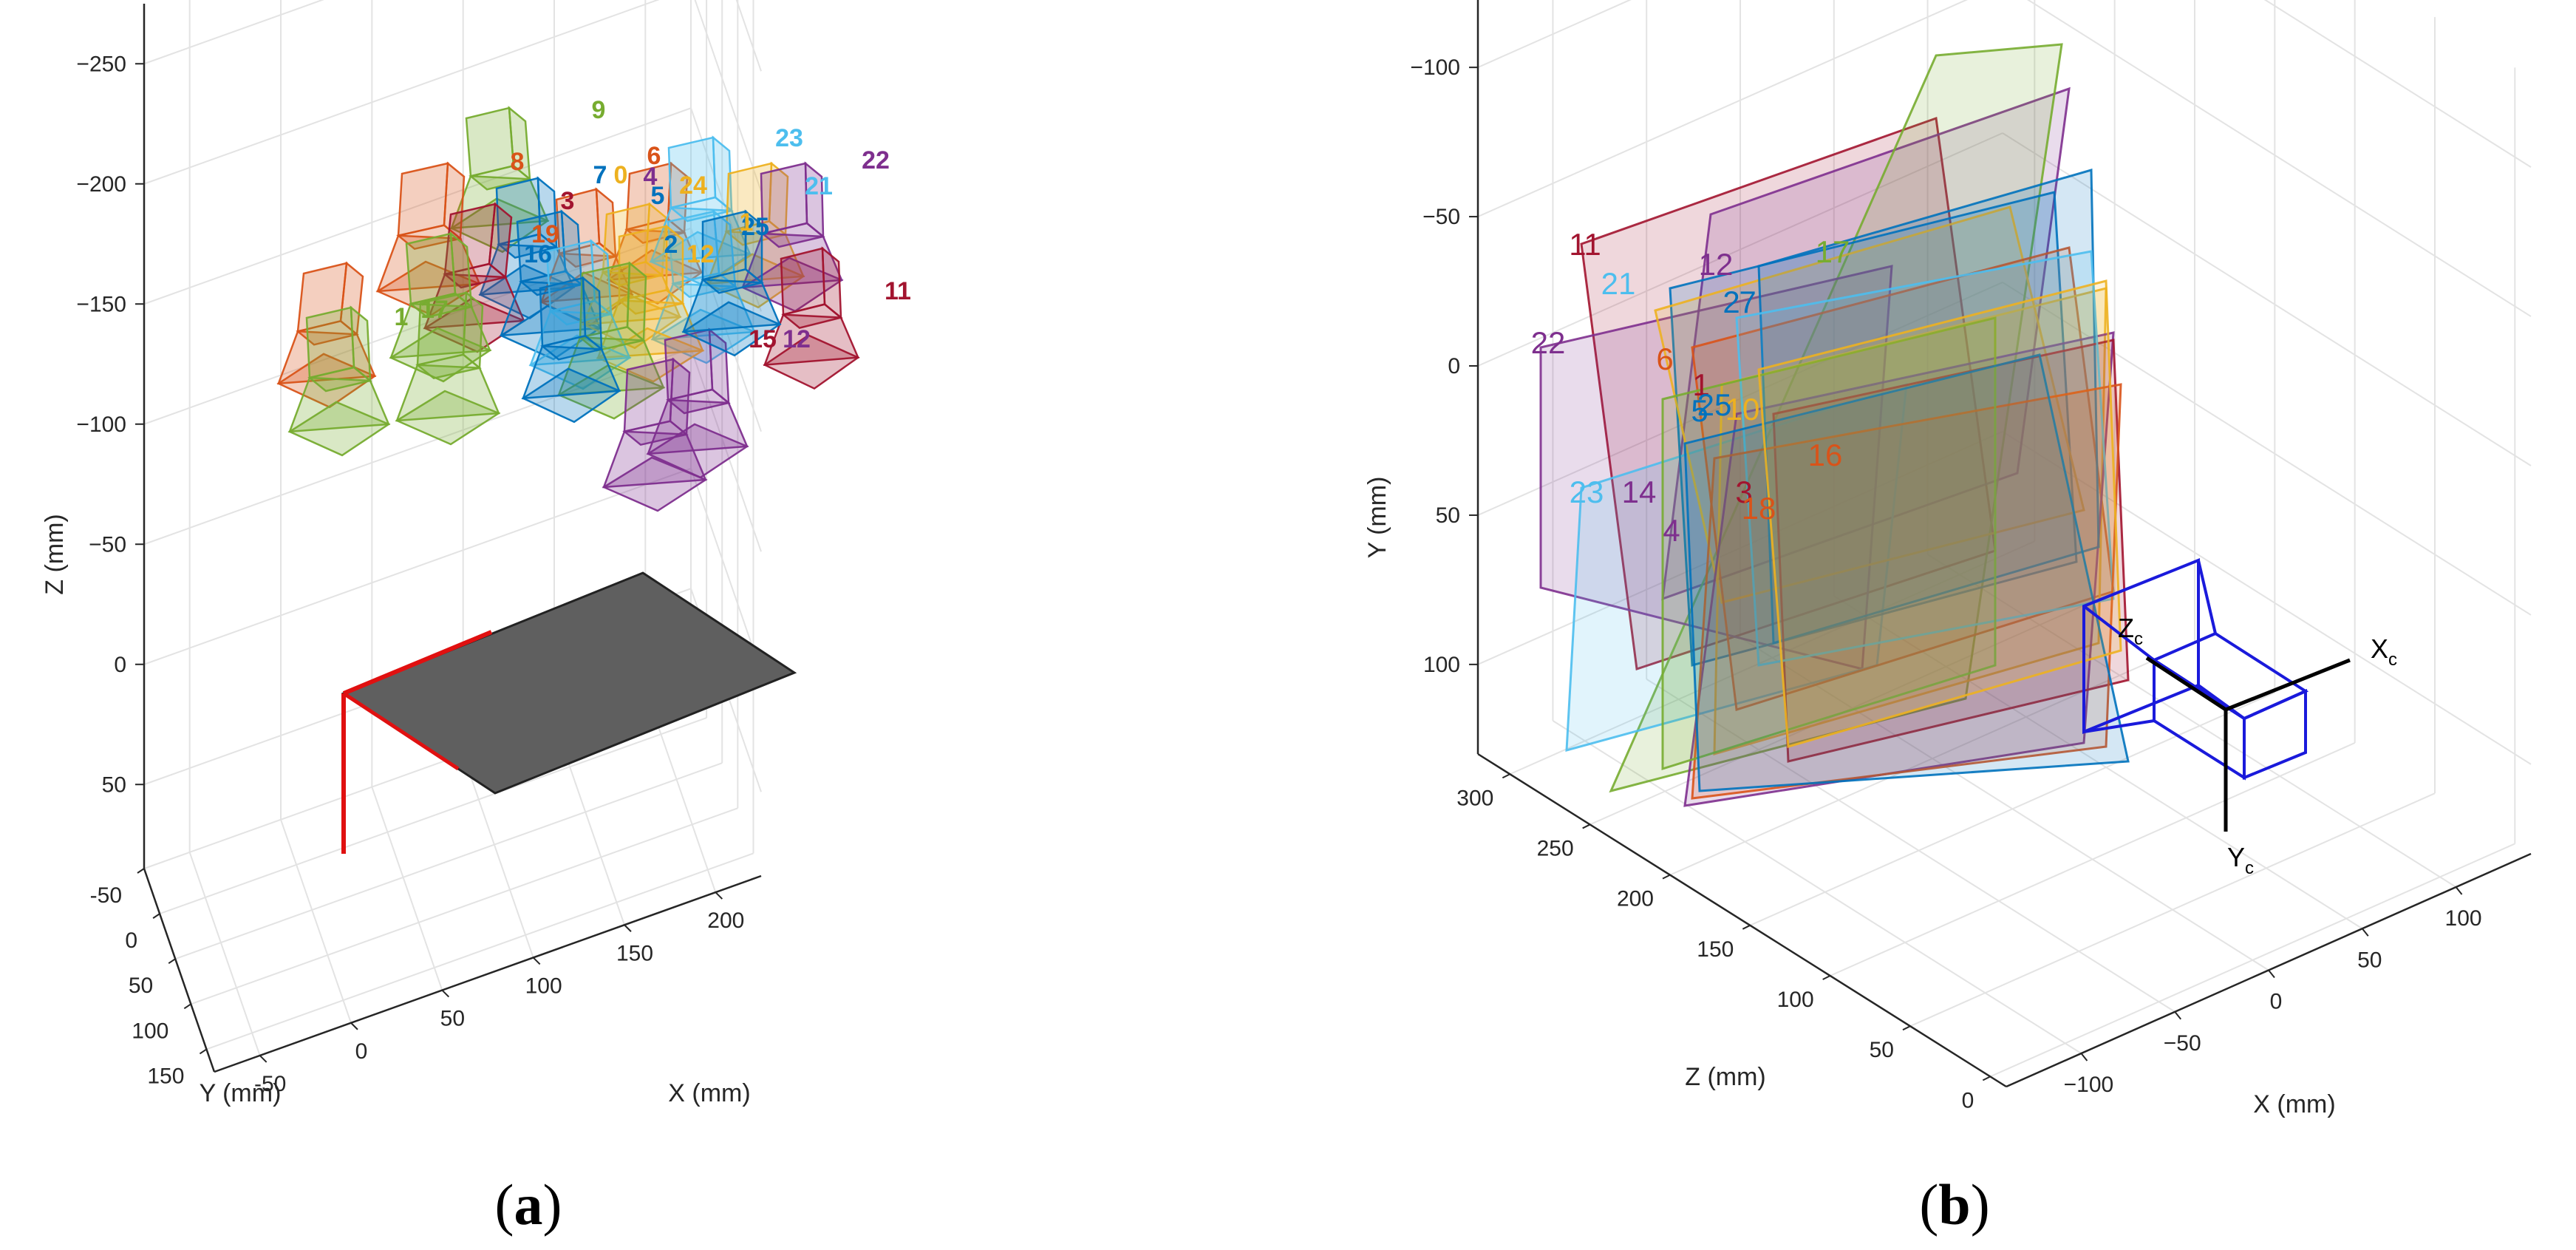 The image size is (2576, 1250). Describe the element at coordinates (552, 1204) in the screenshot. I see `caption-a-close: )` at that location.